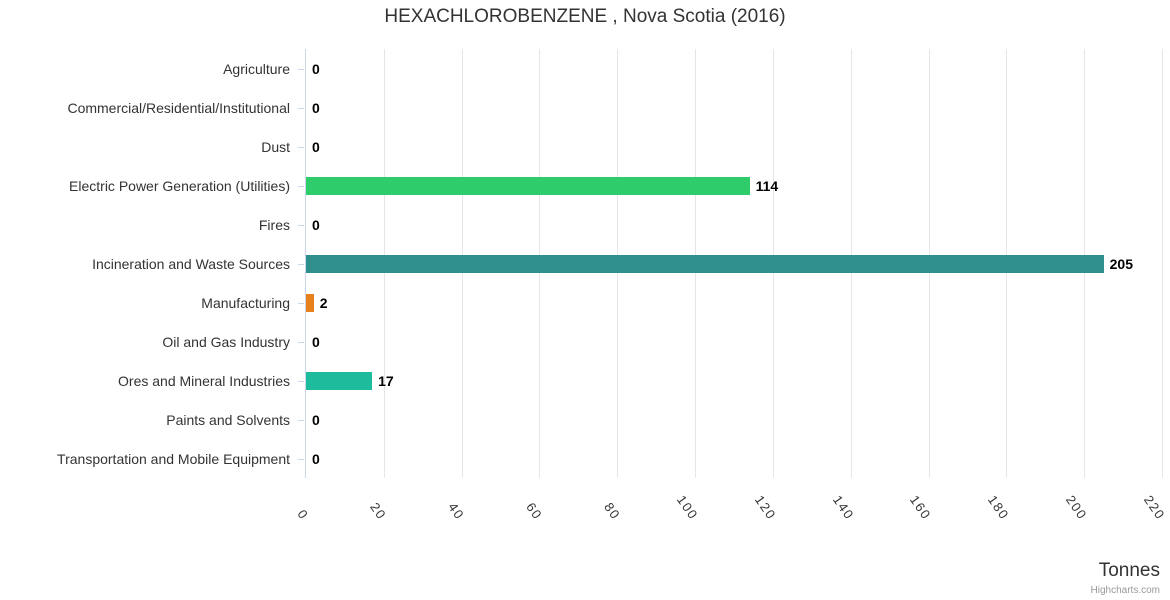 This screenshot has width=1170, height=600. Describe the element at coordinates (256, 68) in the screenshot. I see `category-label: Agriculture` at that location.